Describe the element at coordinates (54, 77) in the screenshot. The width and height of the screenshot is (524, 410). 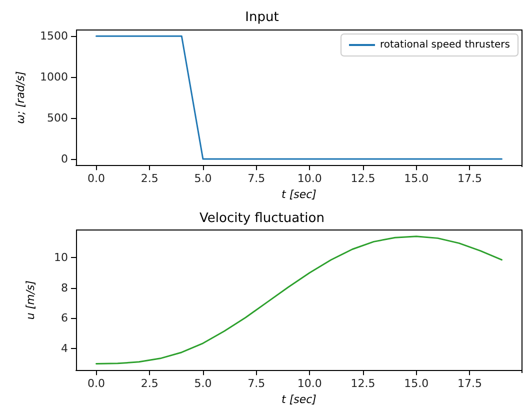
I see `y-tick-label: 1000` at that location.